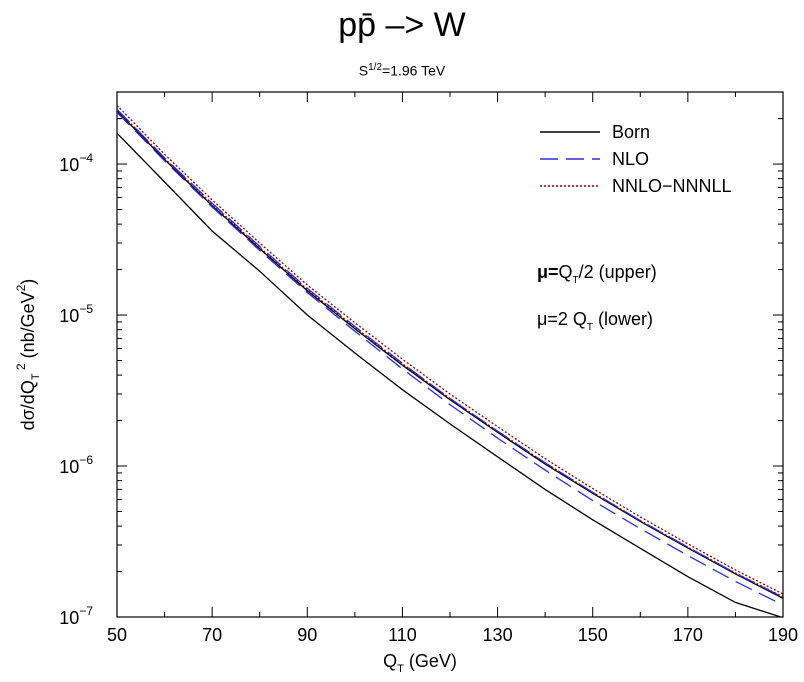 Image resolution: width=804 pixels, height=682 pixels. What do you see at coordinates (76, 163) in the screenshot?
I see `y-tick-label: 10⁻⁴` at bounding box center [76, 163].